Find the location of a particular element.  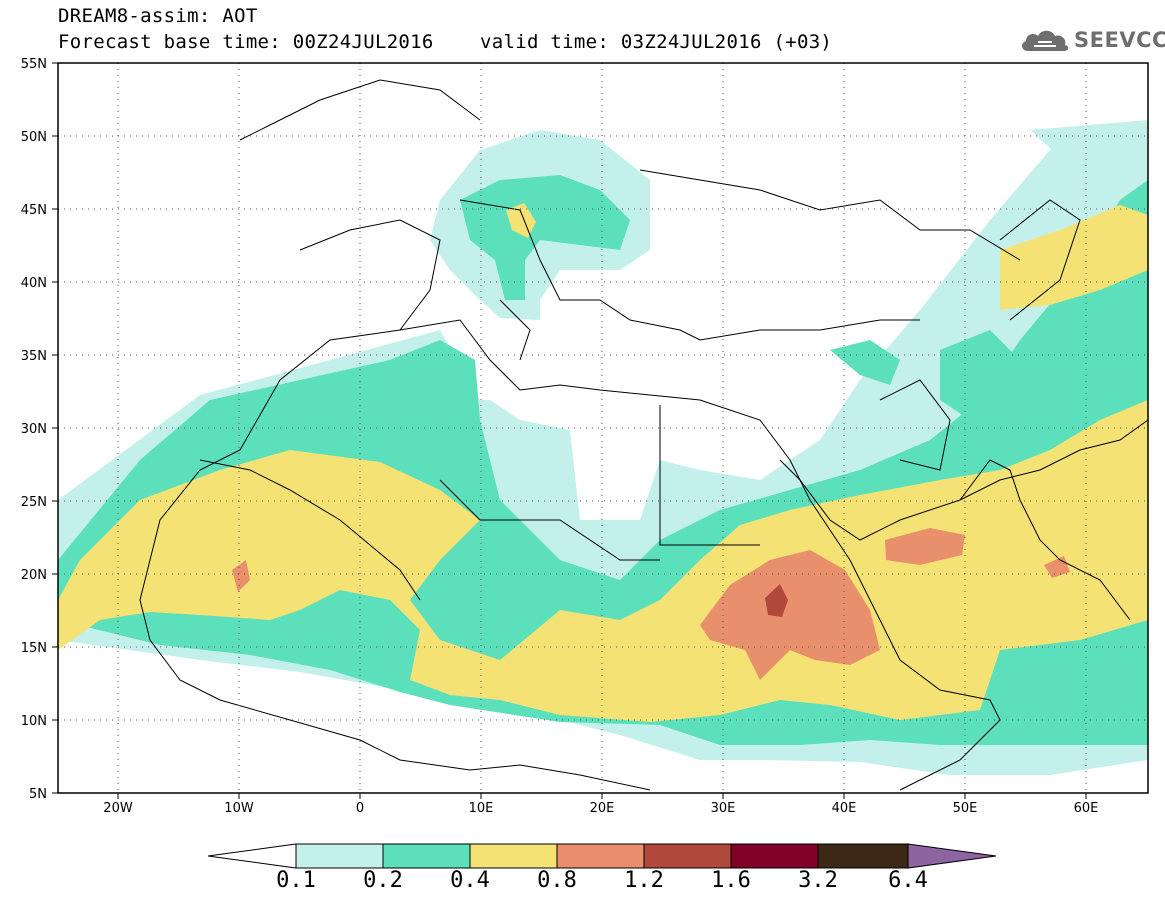

colorbar-label: 0.8 is located at coordinates (557, 880).